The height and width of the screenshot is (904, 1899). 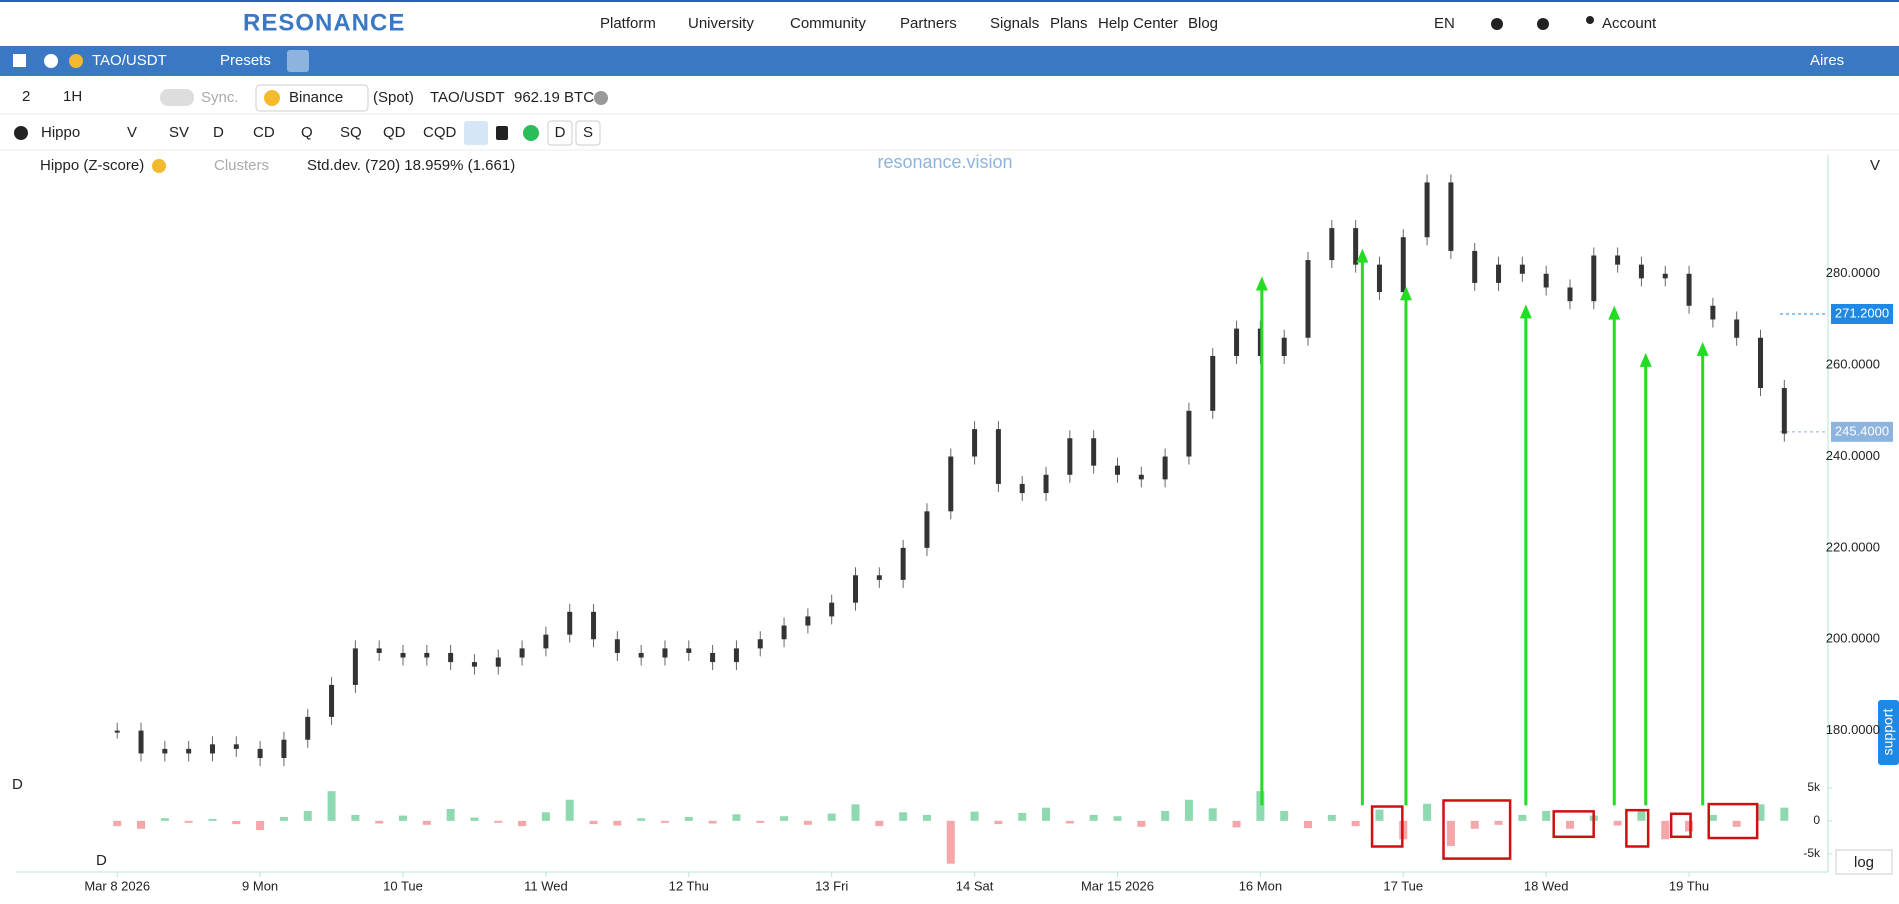 What do you see at coordinates (245, 60) in the screenshot?
I see `presets: Presets` at bounding box center [245, 60].